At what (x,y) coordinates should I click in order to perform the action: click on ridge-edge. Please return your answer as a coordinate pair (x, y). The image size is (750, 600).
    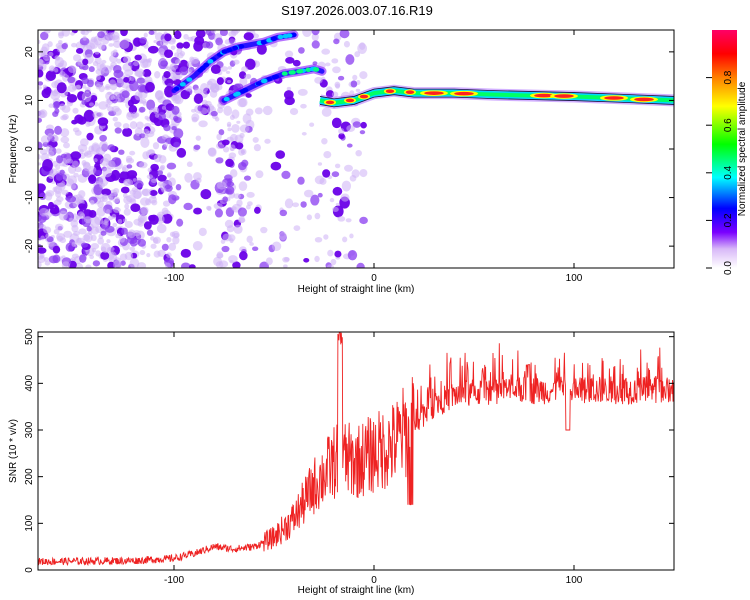
    Looking at the image, I should click on (496, 101).